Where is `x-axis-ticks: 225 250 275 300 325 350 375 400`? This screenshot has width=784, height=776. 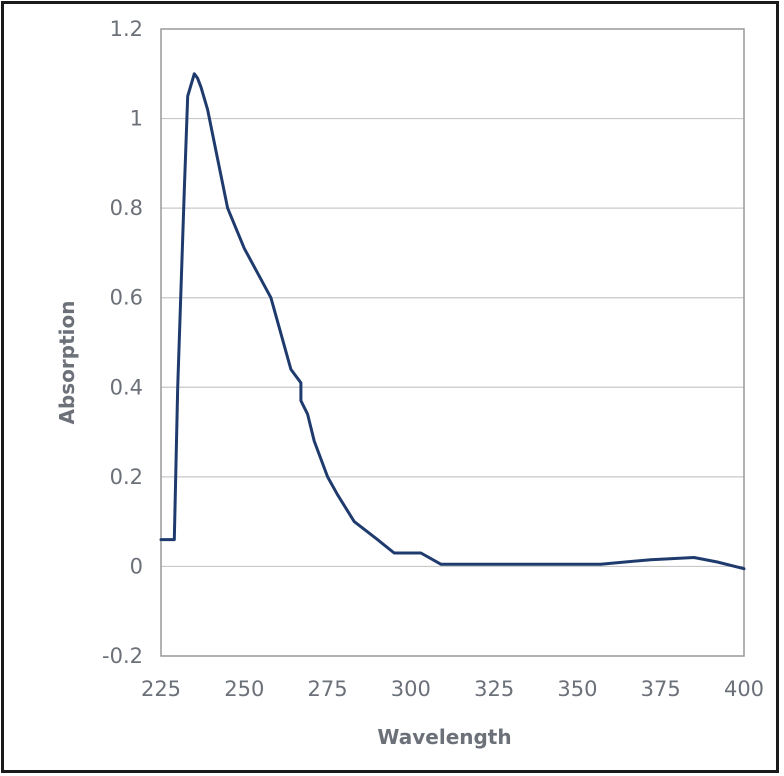 x-axis-ticks: 225 250 275 300 325 350 375 400 is located at coordinates (452, 689).